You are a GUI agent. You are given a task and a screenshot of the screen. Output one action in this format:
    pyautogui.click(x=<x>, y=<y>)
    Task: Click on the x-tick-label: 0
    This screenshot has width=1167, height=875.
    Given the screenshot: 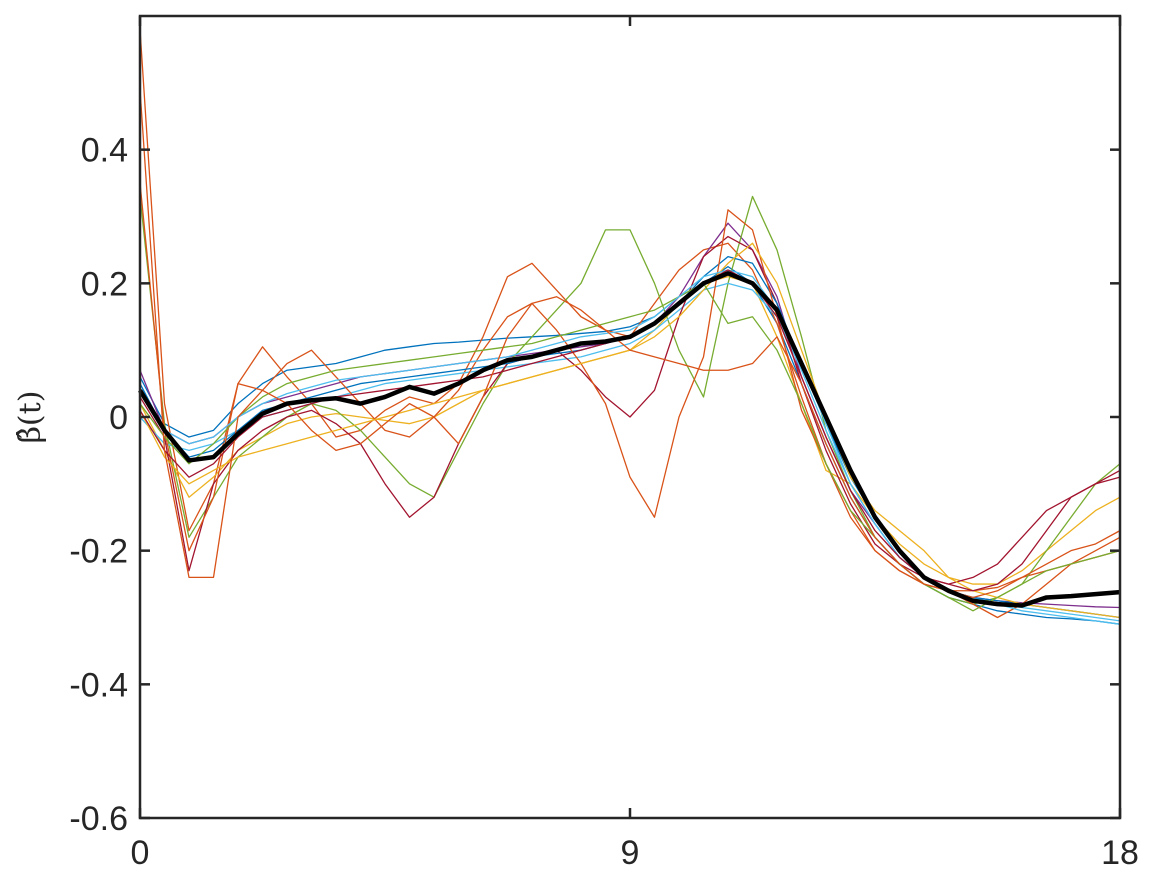 What is the action you would take?
    pyautogui.click(x=140, y=853)
    